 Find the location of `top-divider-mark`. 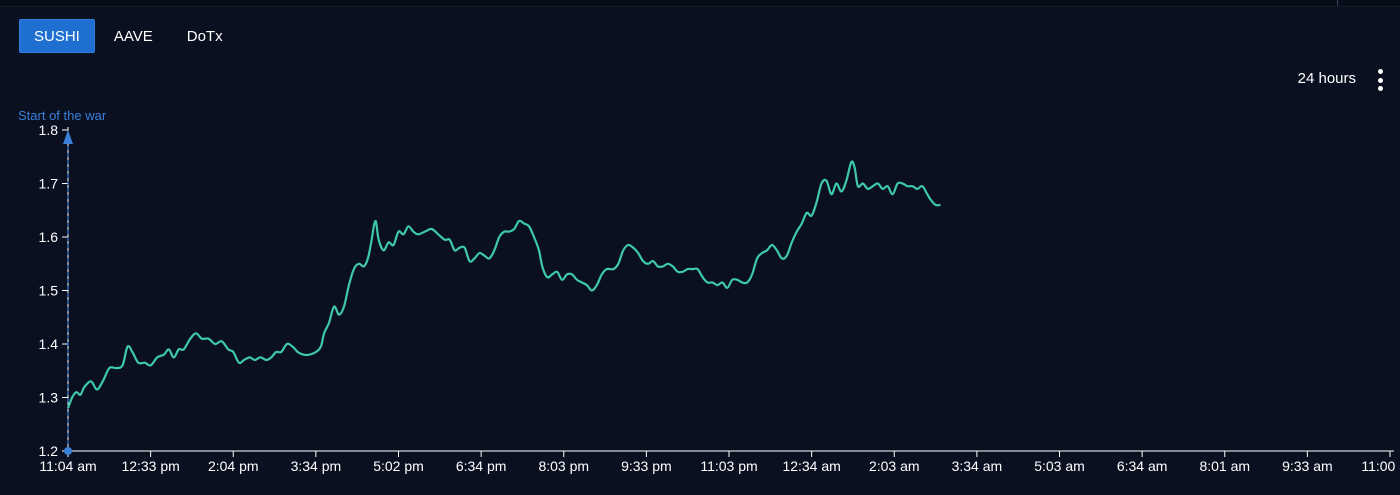

top-divider-mark is located at coordinates (1337, 3).